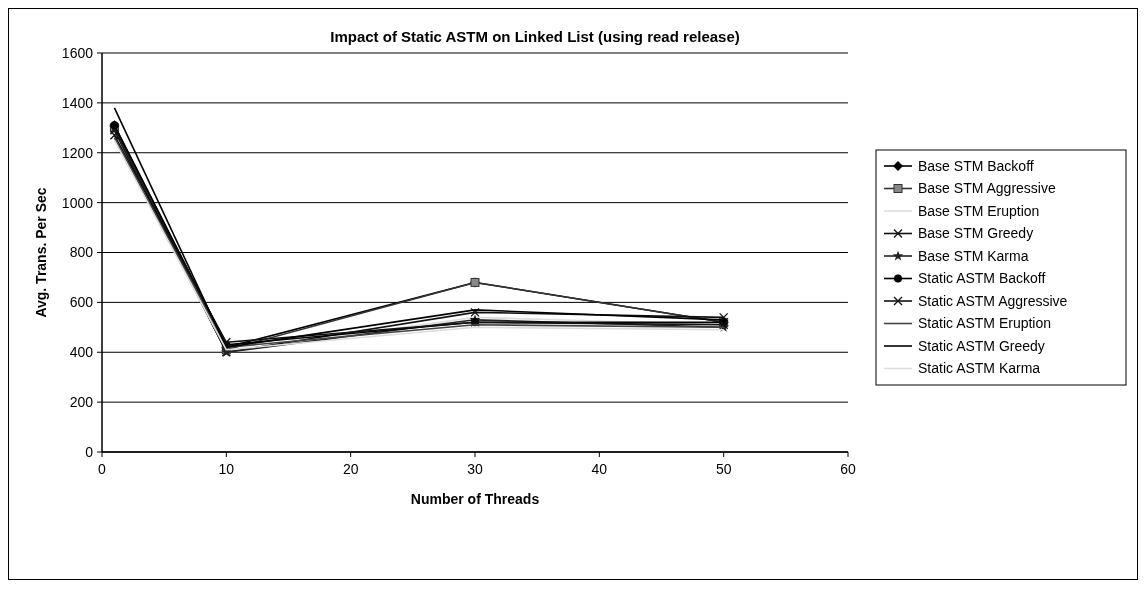 This screenshot has width=1148, height=590. I want to click on legend-label: Static ASTM Aggressive, so click(993, 300).